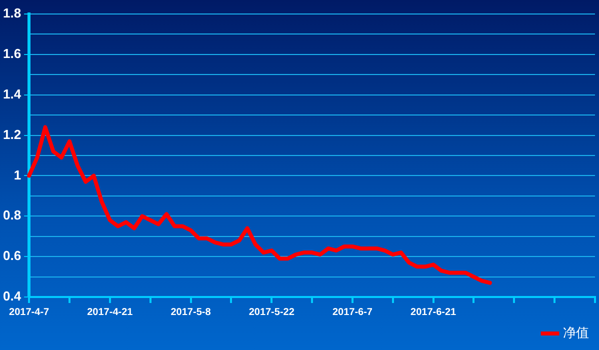 The width and height of the screenshot is (599, 350). What do you see at coordinates (271, 312) in the screenshot?
I see `x-tick-label: 2017-5-22` at bounding box center [271, 312].